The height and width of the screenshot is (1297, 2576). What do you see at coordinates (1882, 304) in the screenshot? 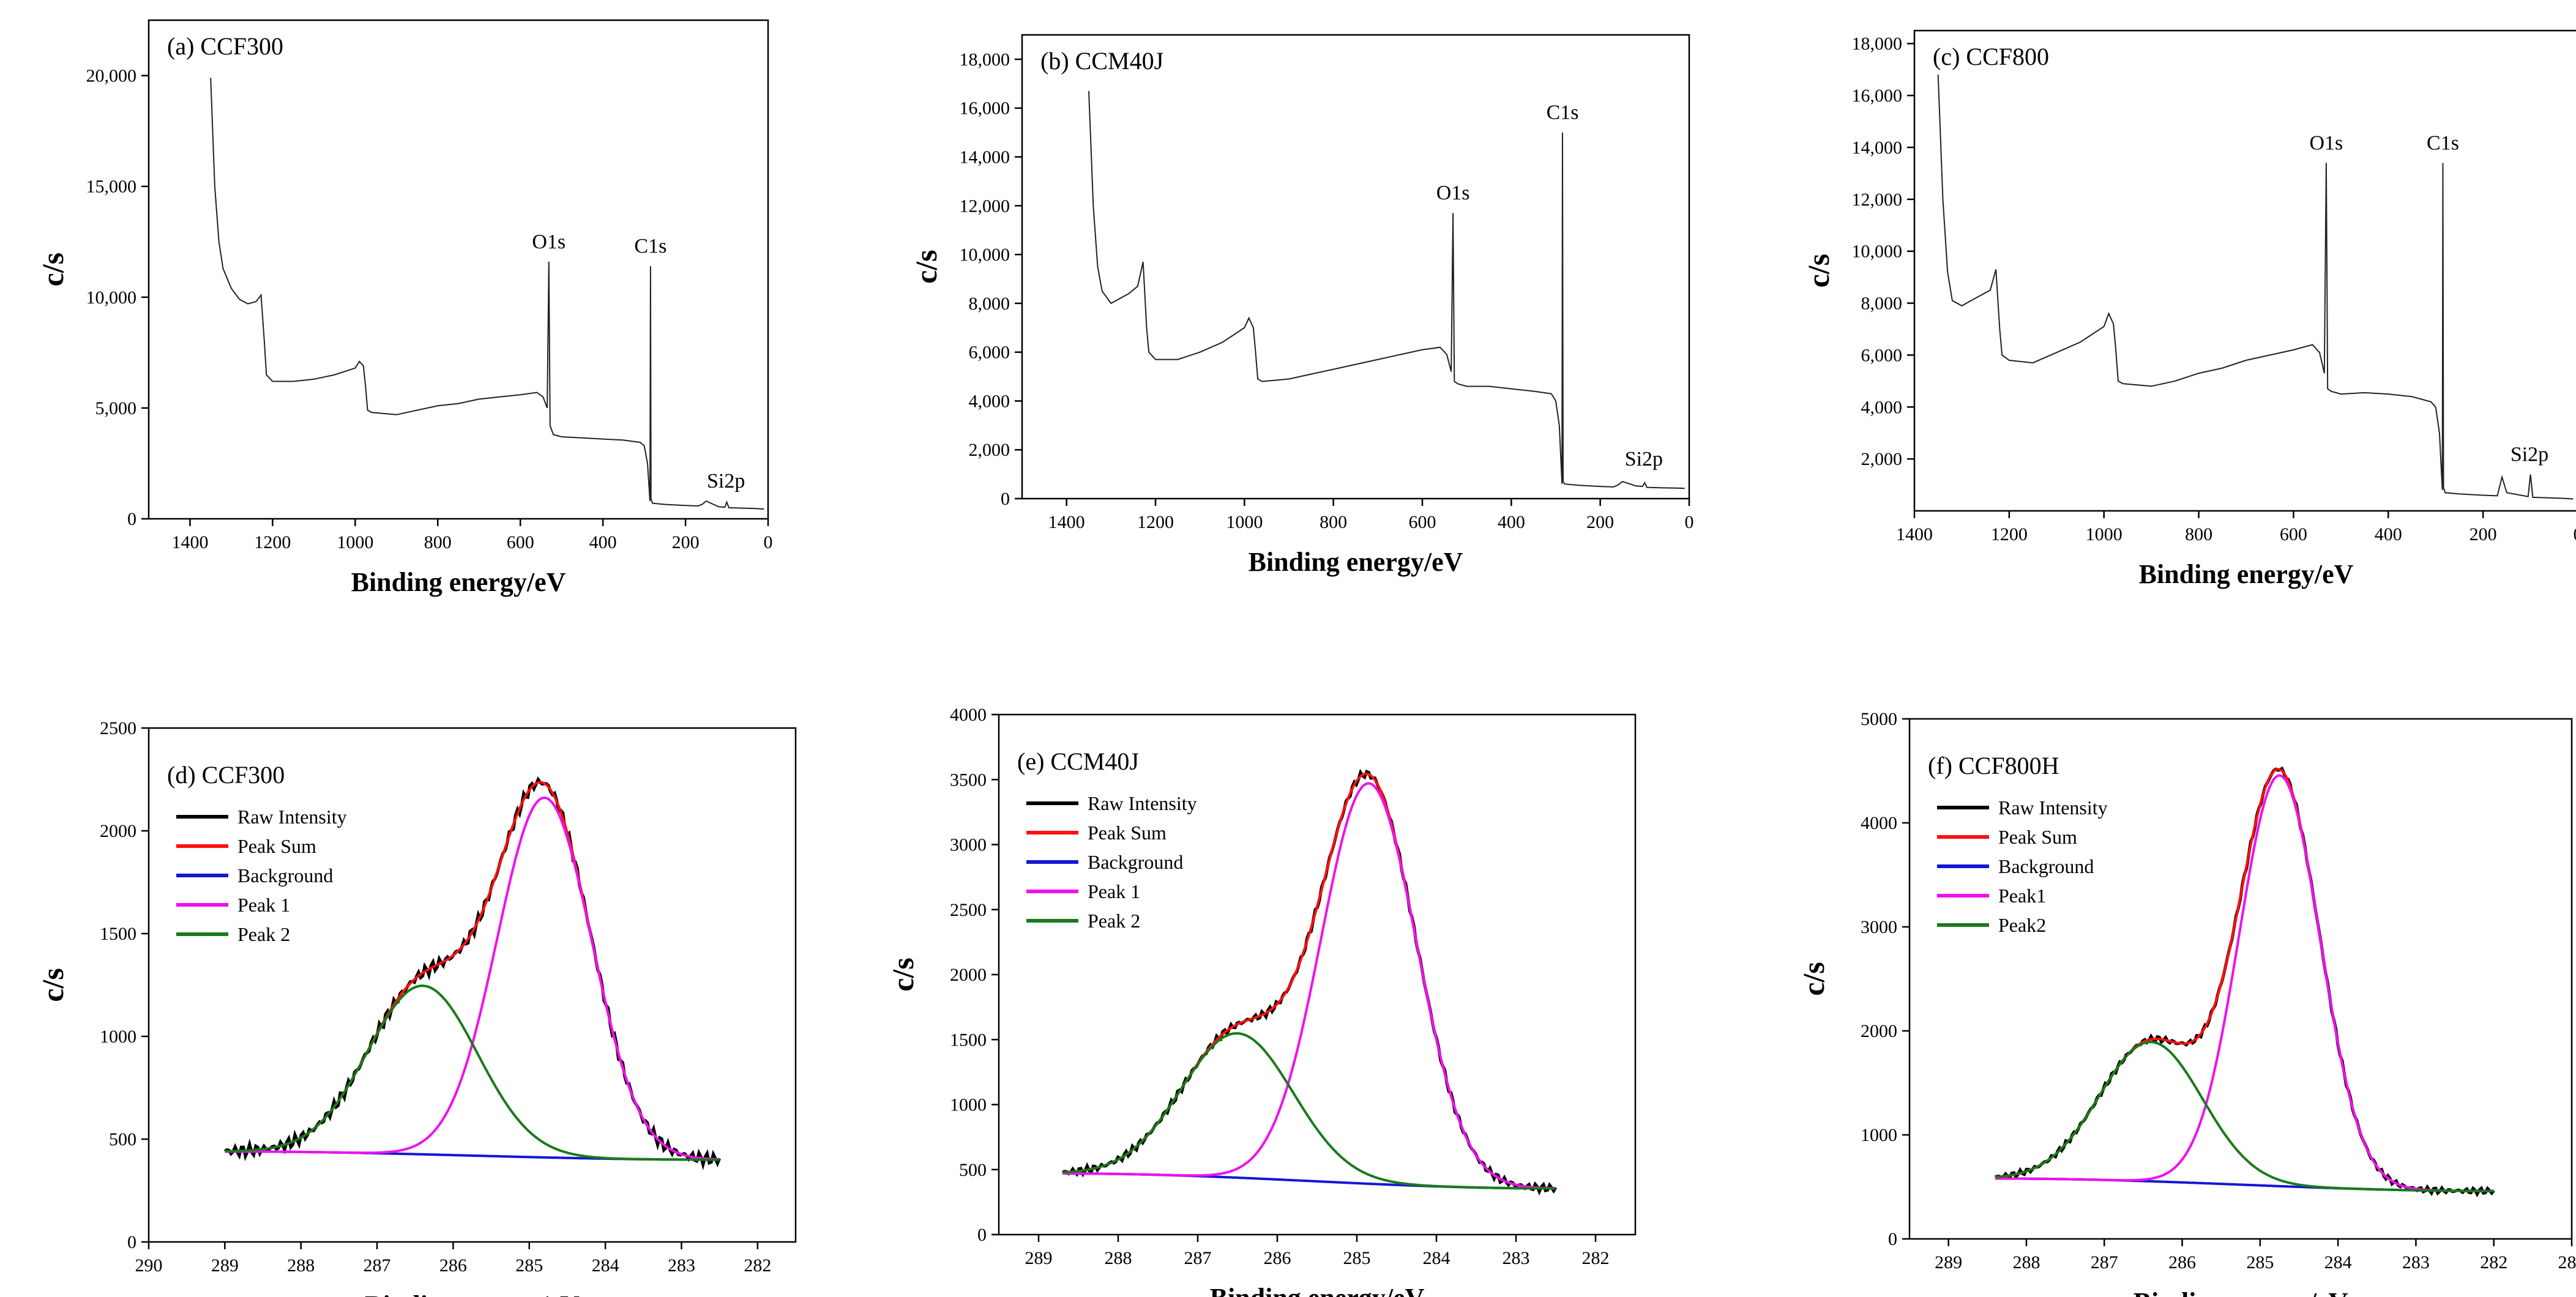
I see `y-tick-label: 8,000` at bounding box center [1882, 304].